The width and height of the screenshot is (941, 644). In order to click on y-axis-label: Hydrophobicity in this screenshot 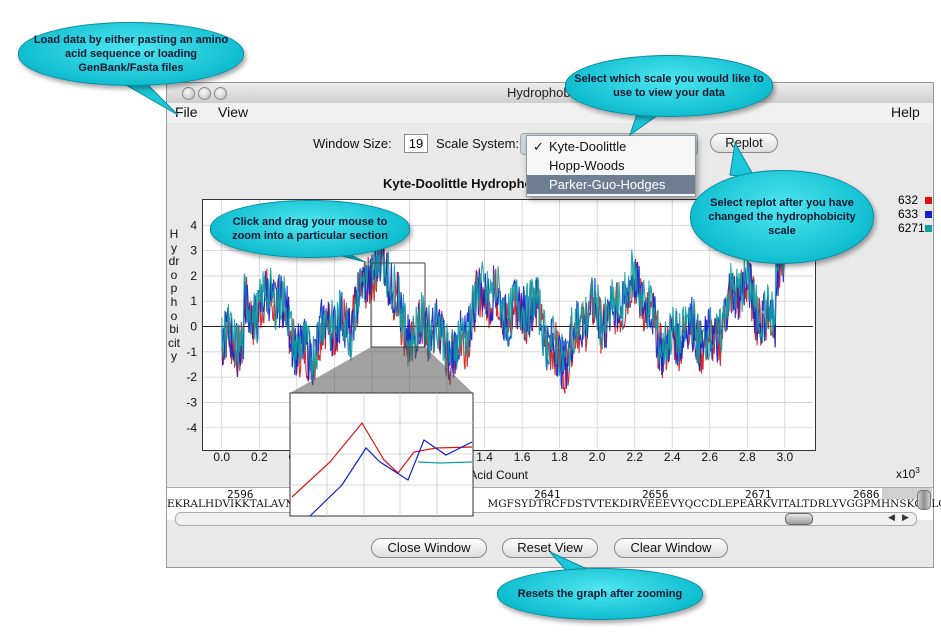, I will do `click(174, 295)`.